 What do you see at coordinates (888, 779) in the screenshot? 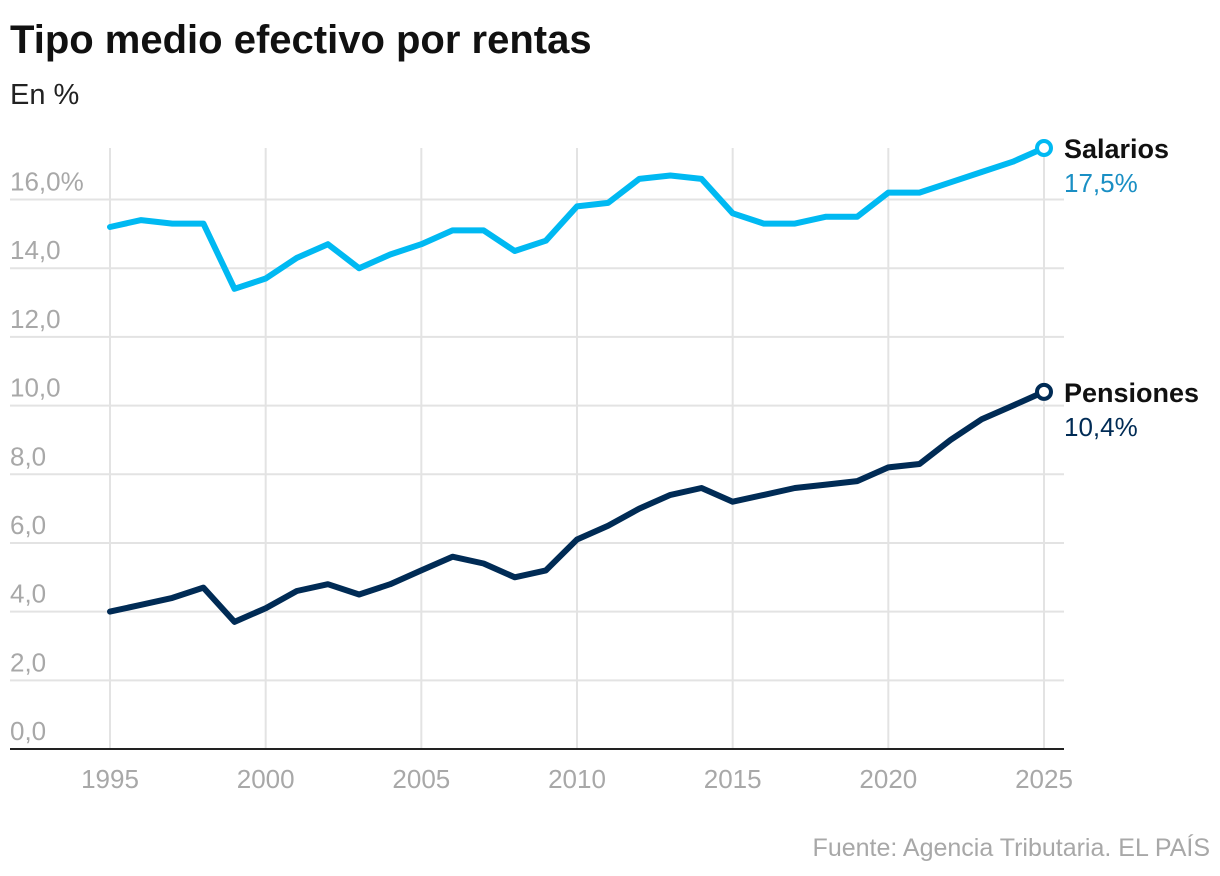
I see `x-tick-label: 2020` at bounding box center [888, 779].